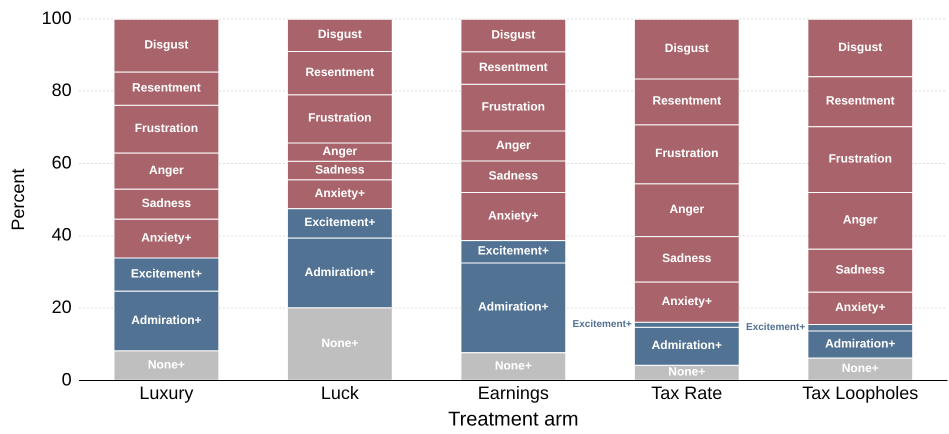 The width and height of the screenshot is (949, 434). I want to click on series-label: Excitement+, so click(513, 251).